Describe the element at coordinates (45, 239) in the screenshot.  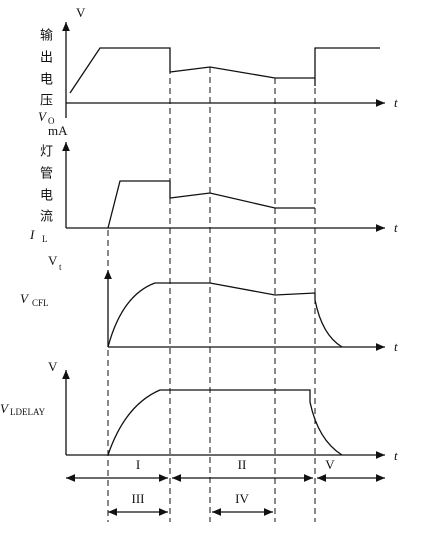
I see `signal-sub: L` at that location.